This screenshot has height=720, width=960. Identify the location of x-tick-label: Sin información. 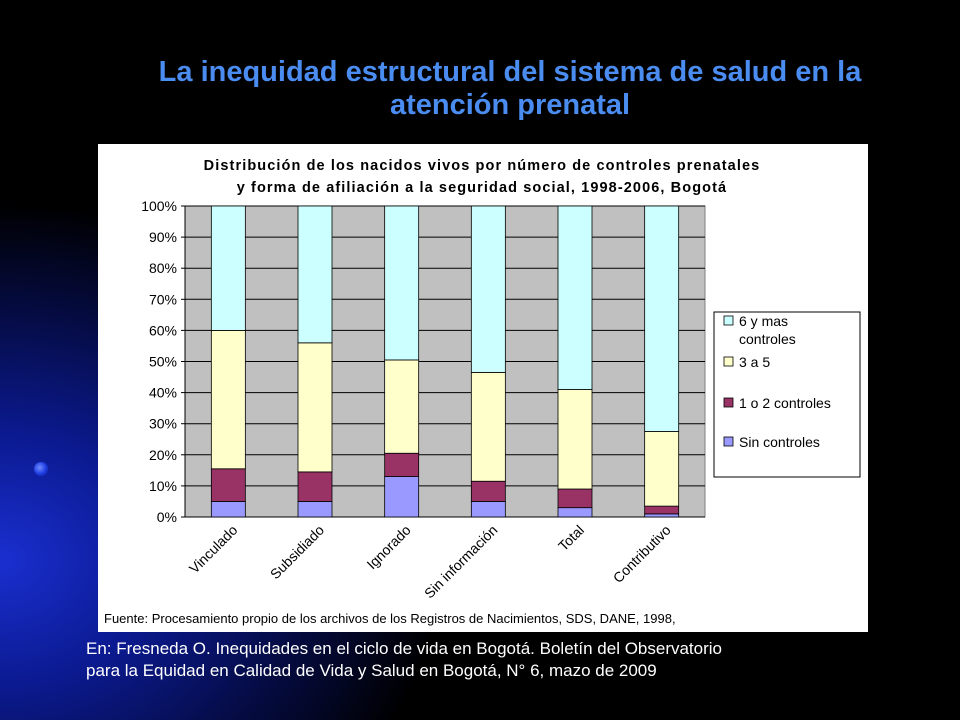
(461, 562).